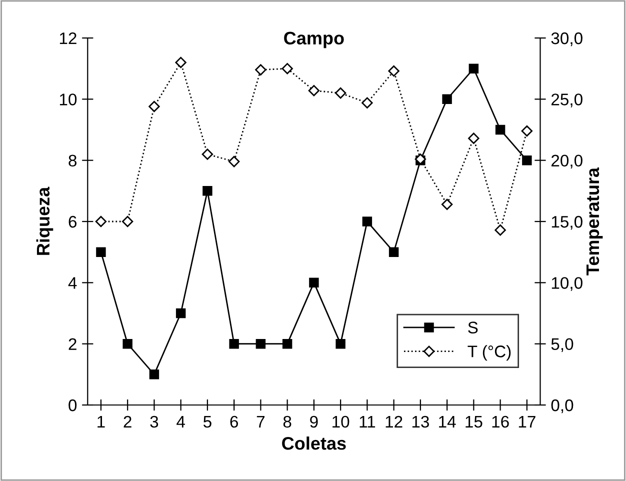 This screenshot has height=481, width=626. I want to click on y-tick-label: 4, so click(72, 283).